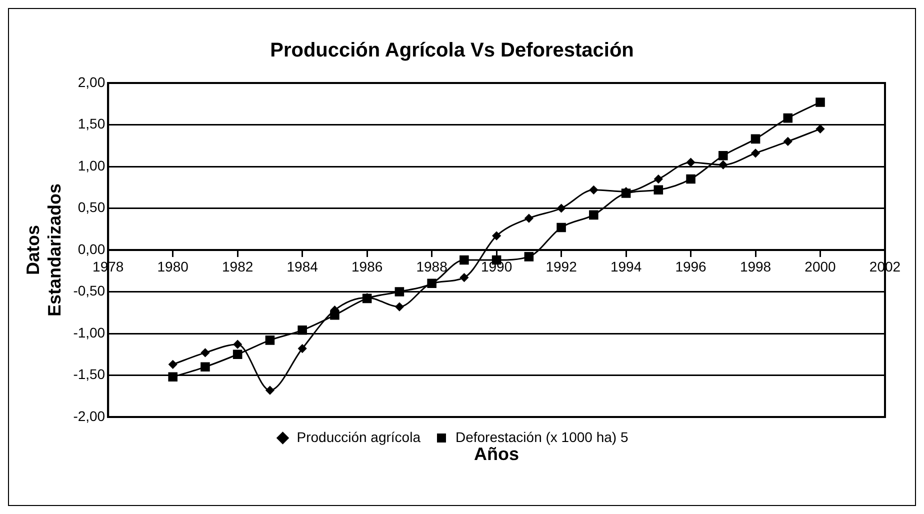 The height and width of the screenshot is (514, 924). I want to click on y-tick-label: 1,00, so click(92, 165).